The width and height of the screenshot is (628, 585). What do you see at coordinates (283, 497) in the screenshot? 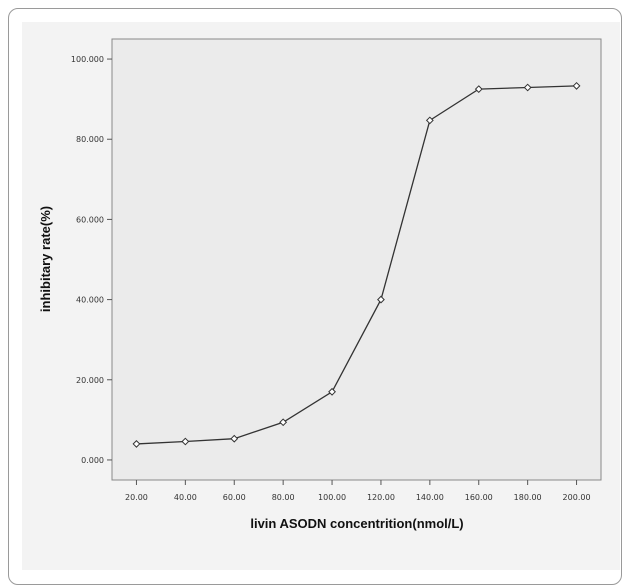
I see `x-tick-label: 80.00` at bounding box center [283, 497].